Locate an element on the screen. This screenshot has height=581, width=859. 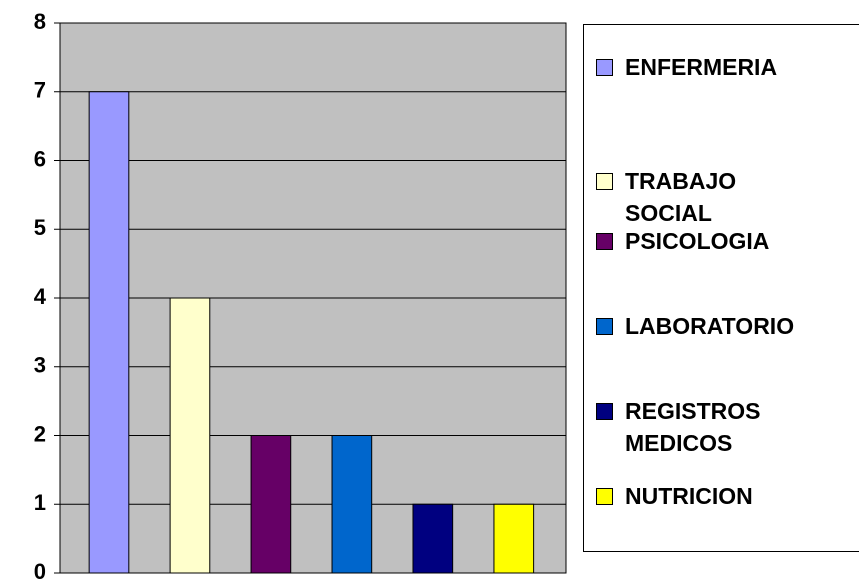
y-tick-label: 3 is located at coordinates (40, 365).